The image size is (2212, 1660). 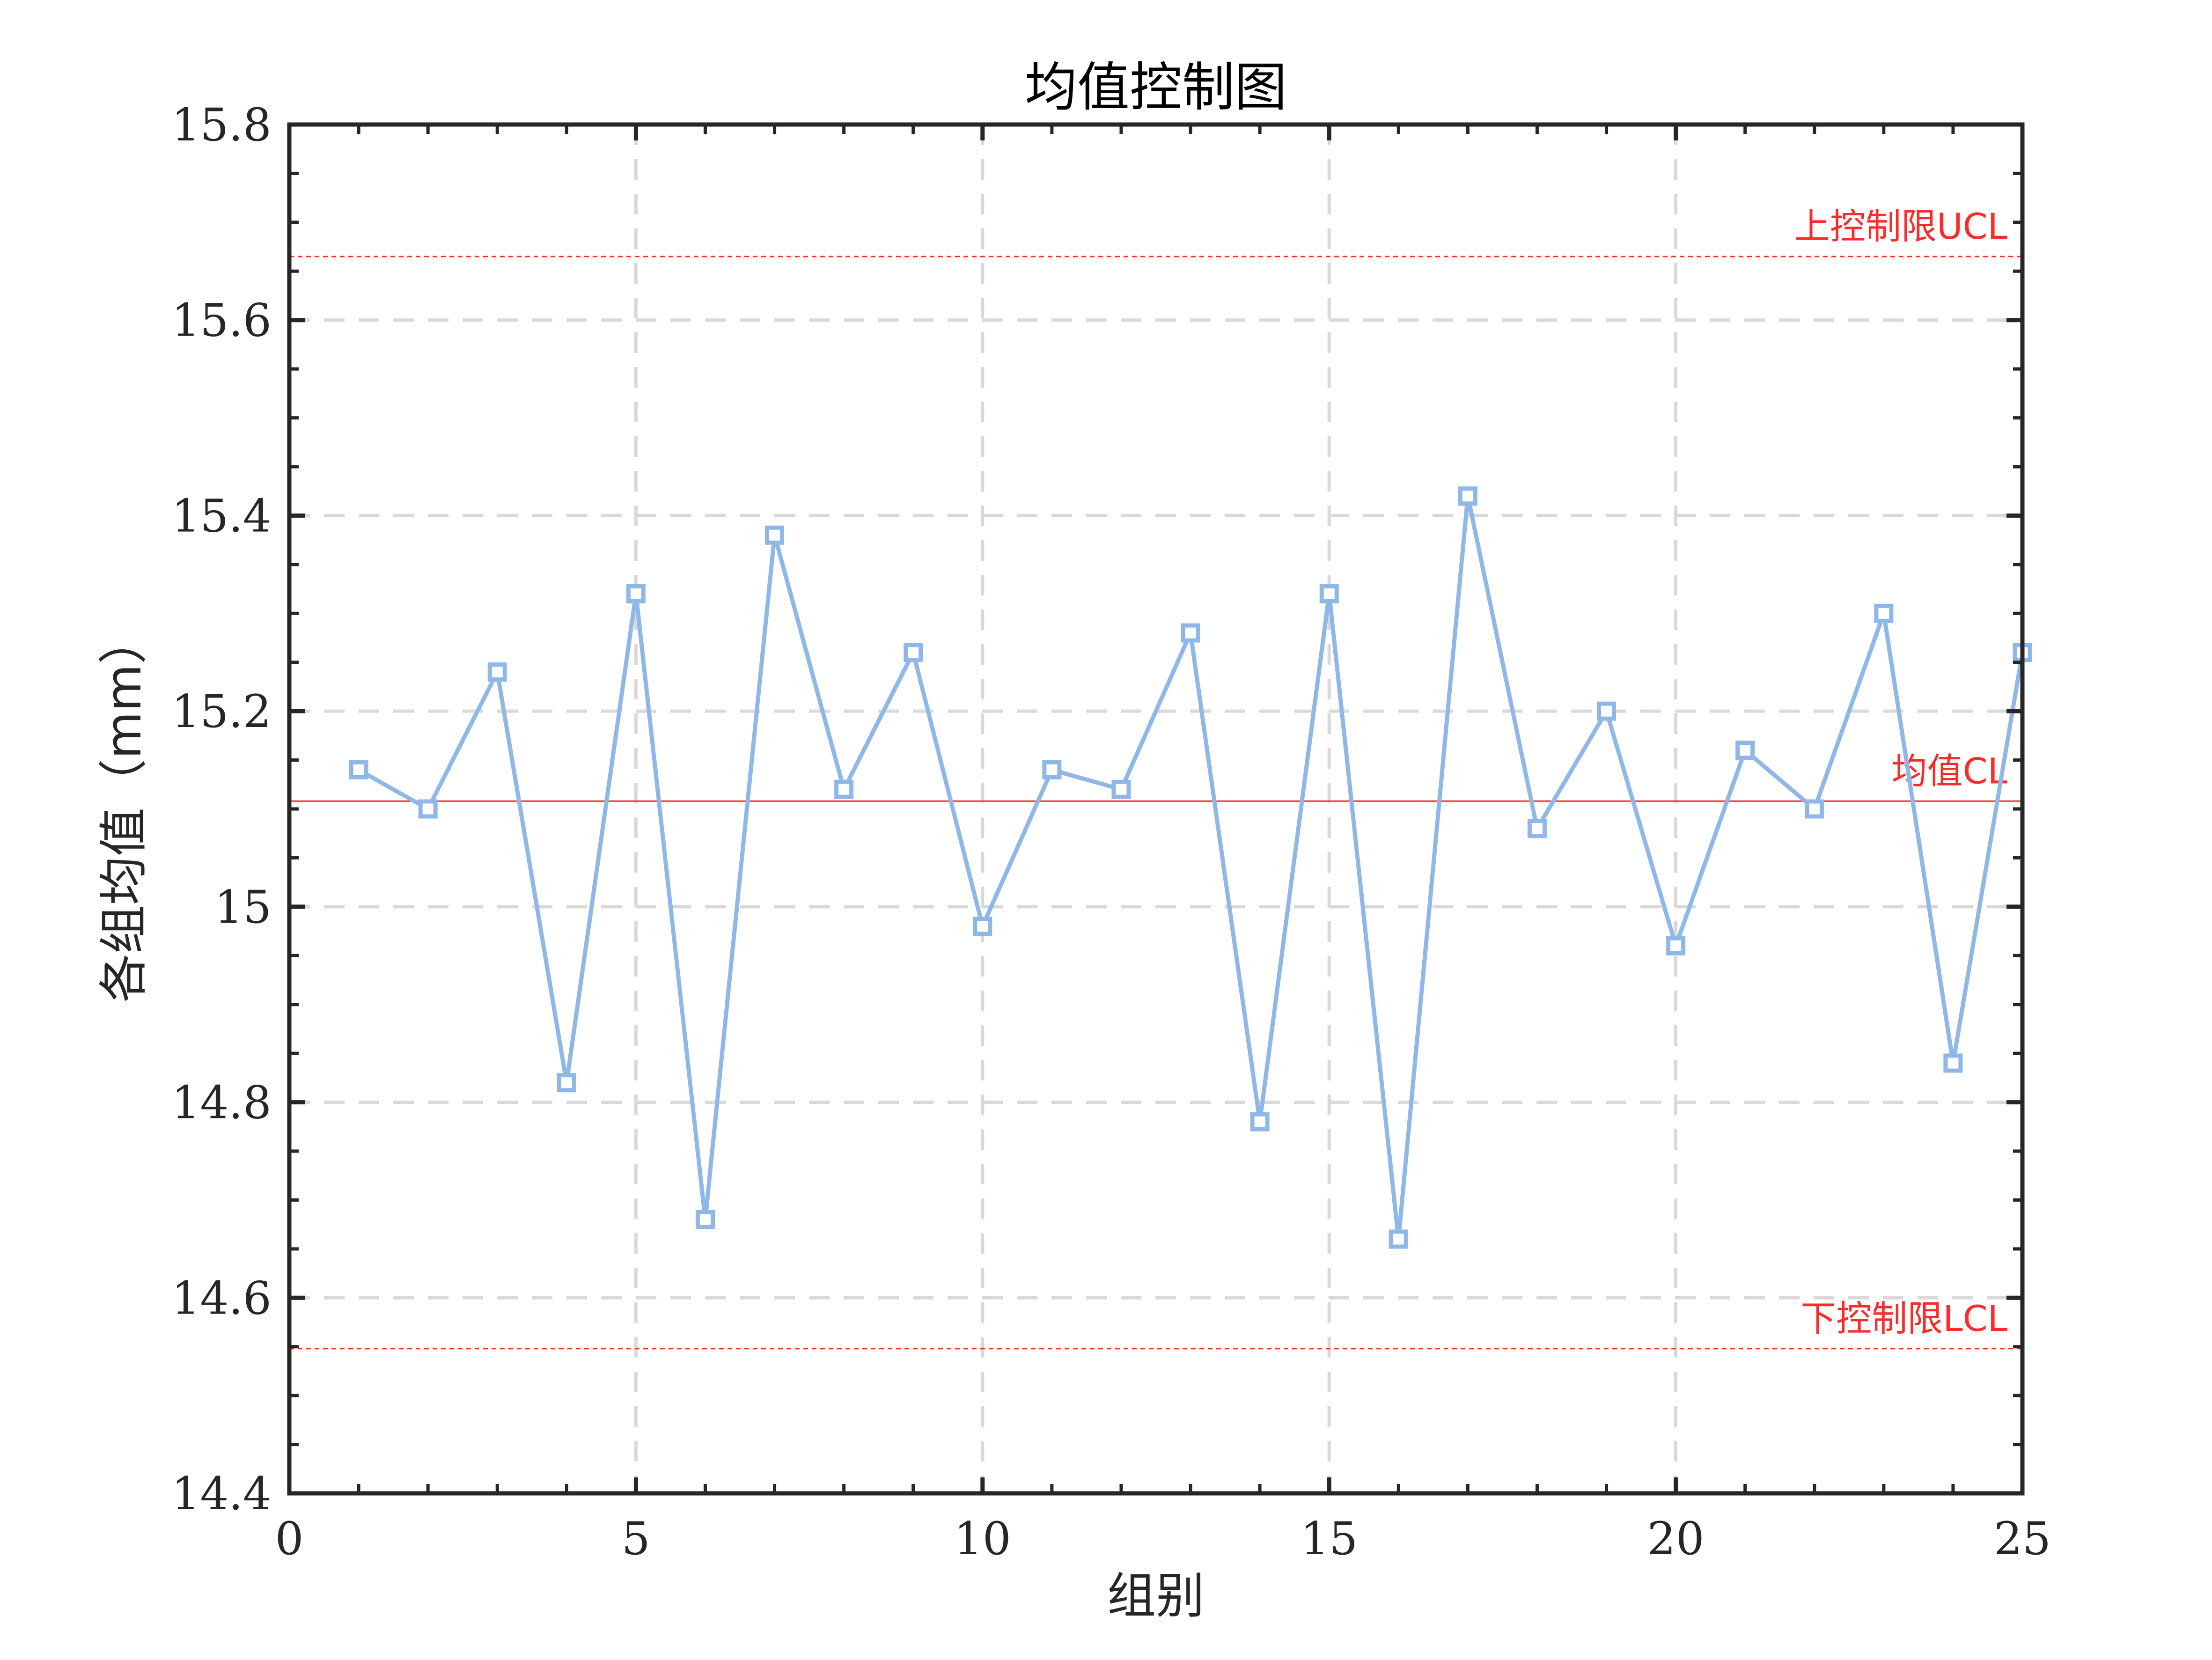 I want to click on x-tick-label: 20, so click(x=1676, y=1539).